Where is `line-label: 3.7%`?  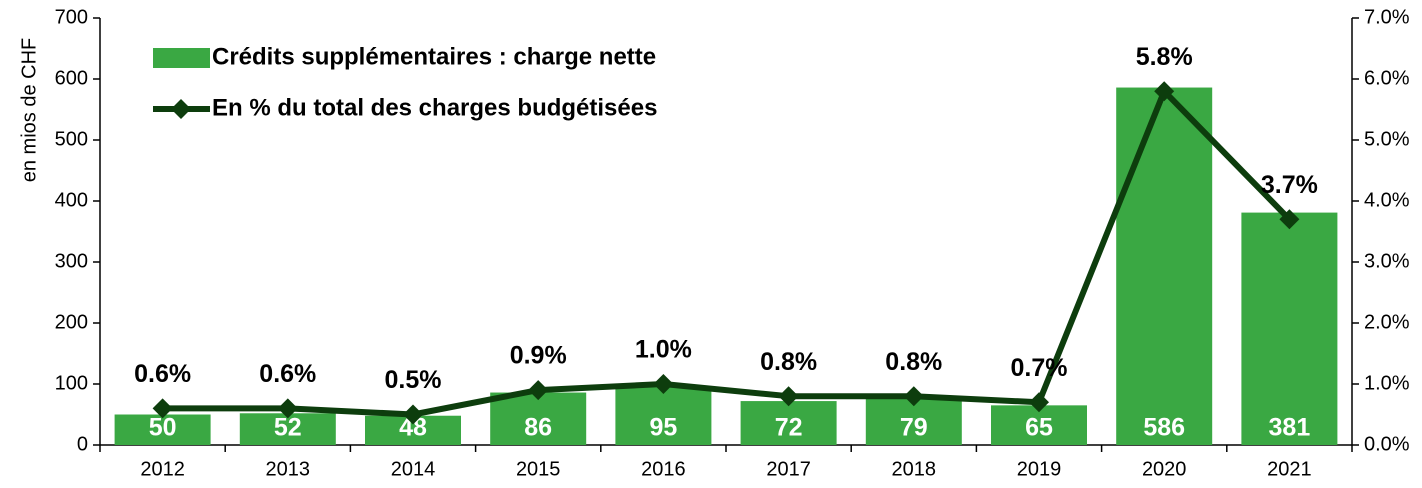 line-label: 3.7% is located at coordinates (1289, 185).